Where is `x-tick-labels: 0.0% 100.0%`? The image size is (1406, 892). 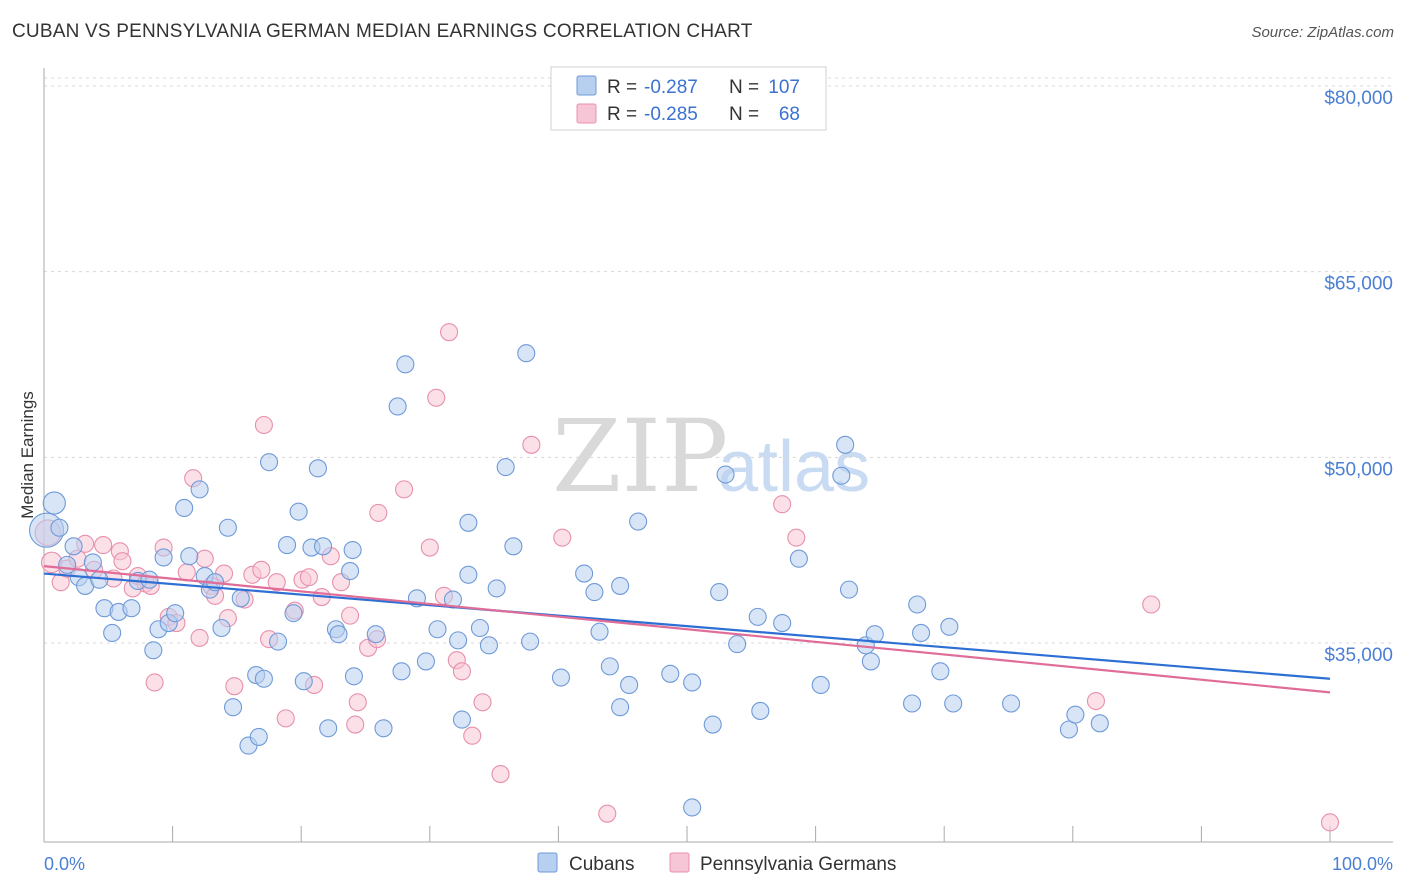
x-tick-labels: 0.0% 100.0% is located at coordinates (718, 864).